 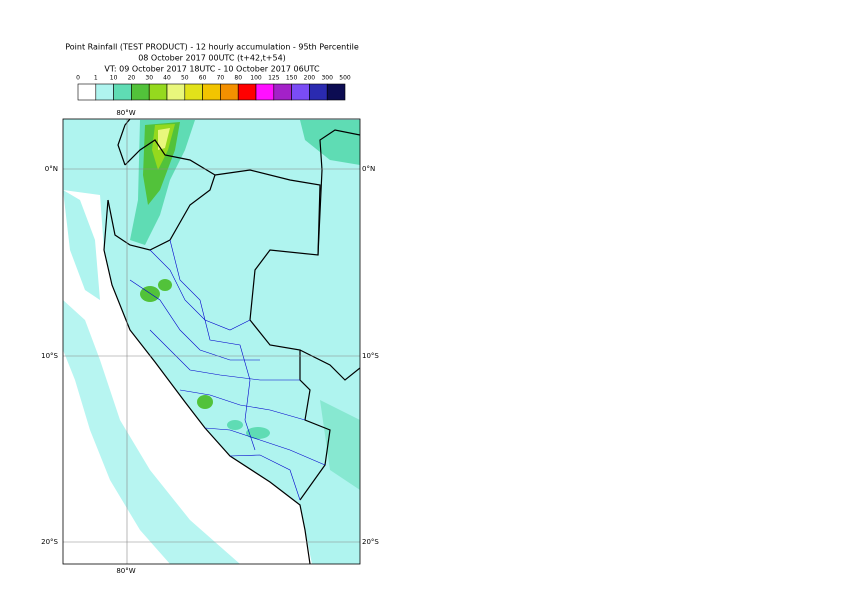 What do you see at coordinates (292, 78) in the screenshot?
I see `legend-label: 150` at bounding box center [292, 78].